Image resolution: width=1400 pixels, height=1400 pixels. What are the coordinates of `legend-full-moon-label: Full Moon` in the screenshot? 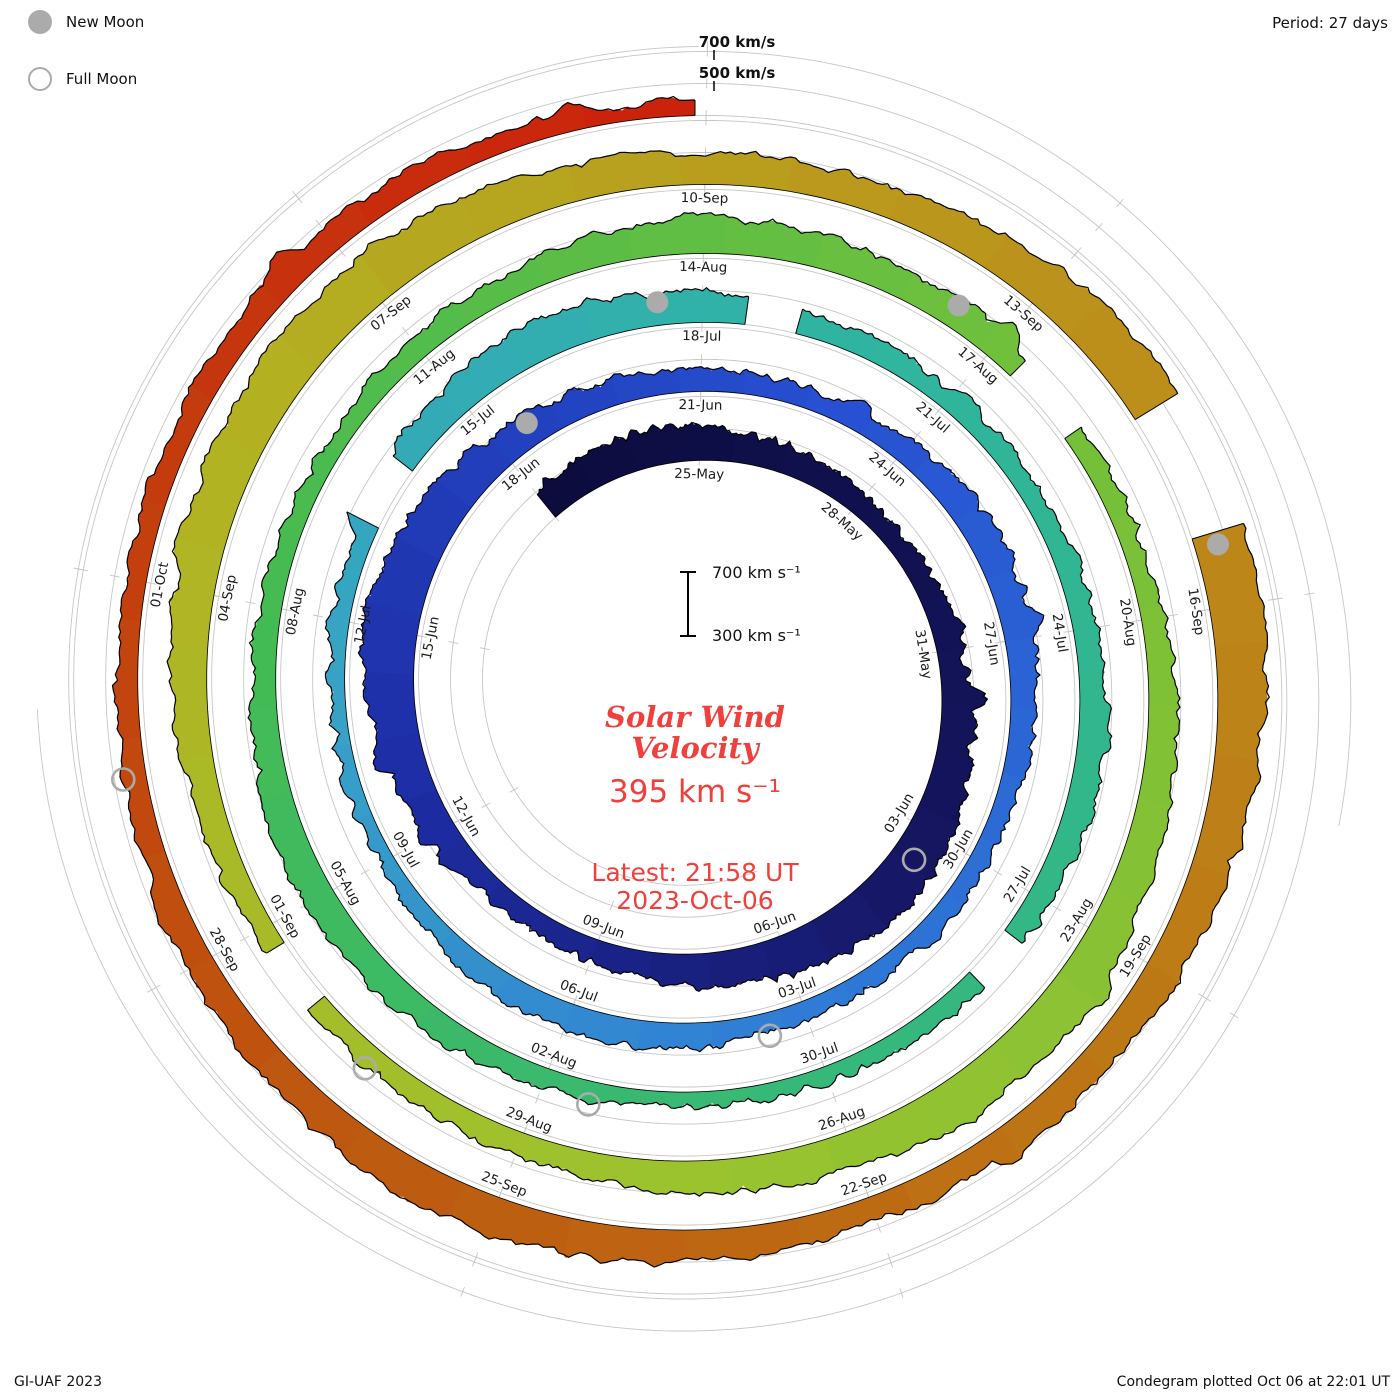 It's located at (102, 79).